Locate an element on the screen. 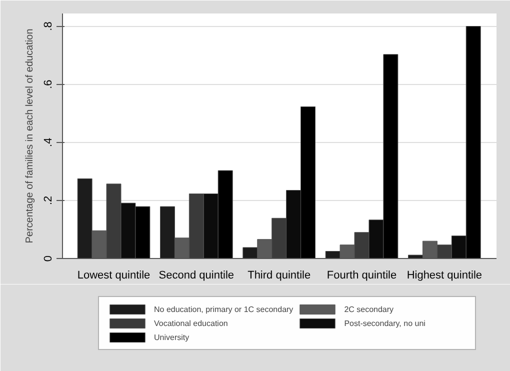 Image resolution: width=510 pixels, height=371 pixels. legend-label: University is located at coordinates (172, 337).